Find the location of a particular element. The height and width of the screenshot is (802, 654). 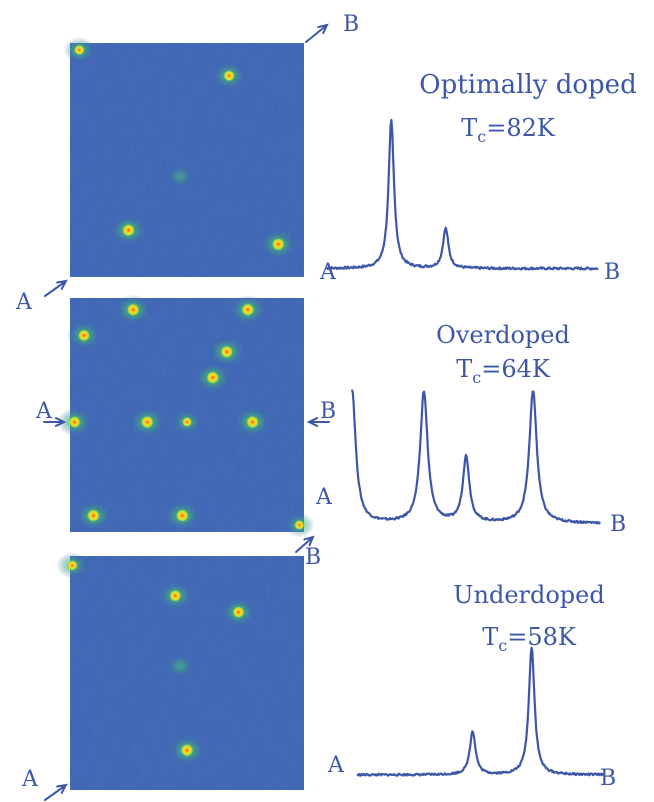

map-marker-a-2: A is located at coordinates (44, 411).